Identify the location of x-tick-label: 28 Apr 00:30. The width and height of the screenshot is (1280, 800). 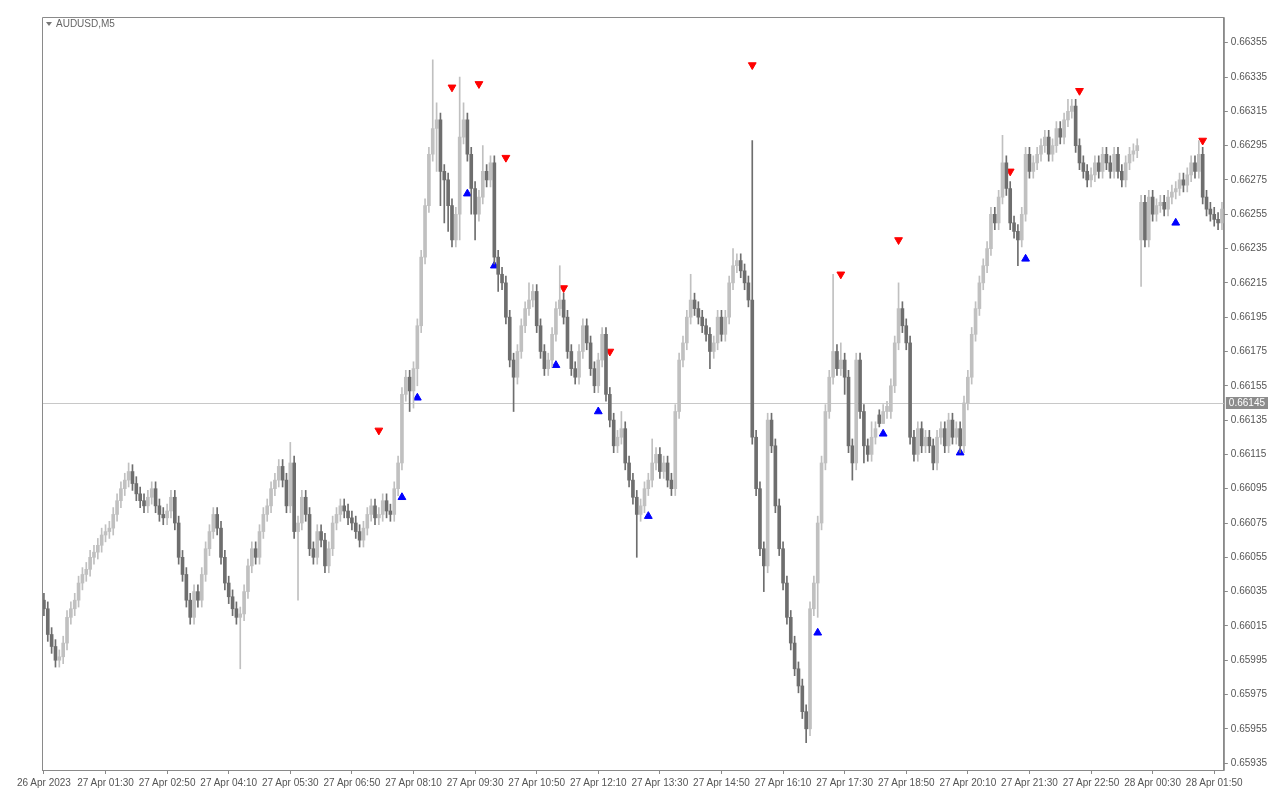
(1153, 782).